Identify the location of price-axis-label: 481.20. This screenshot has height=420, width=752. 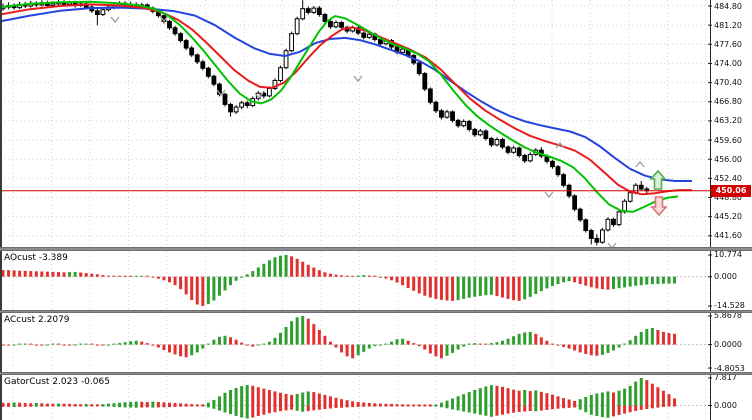
(728, 25).